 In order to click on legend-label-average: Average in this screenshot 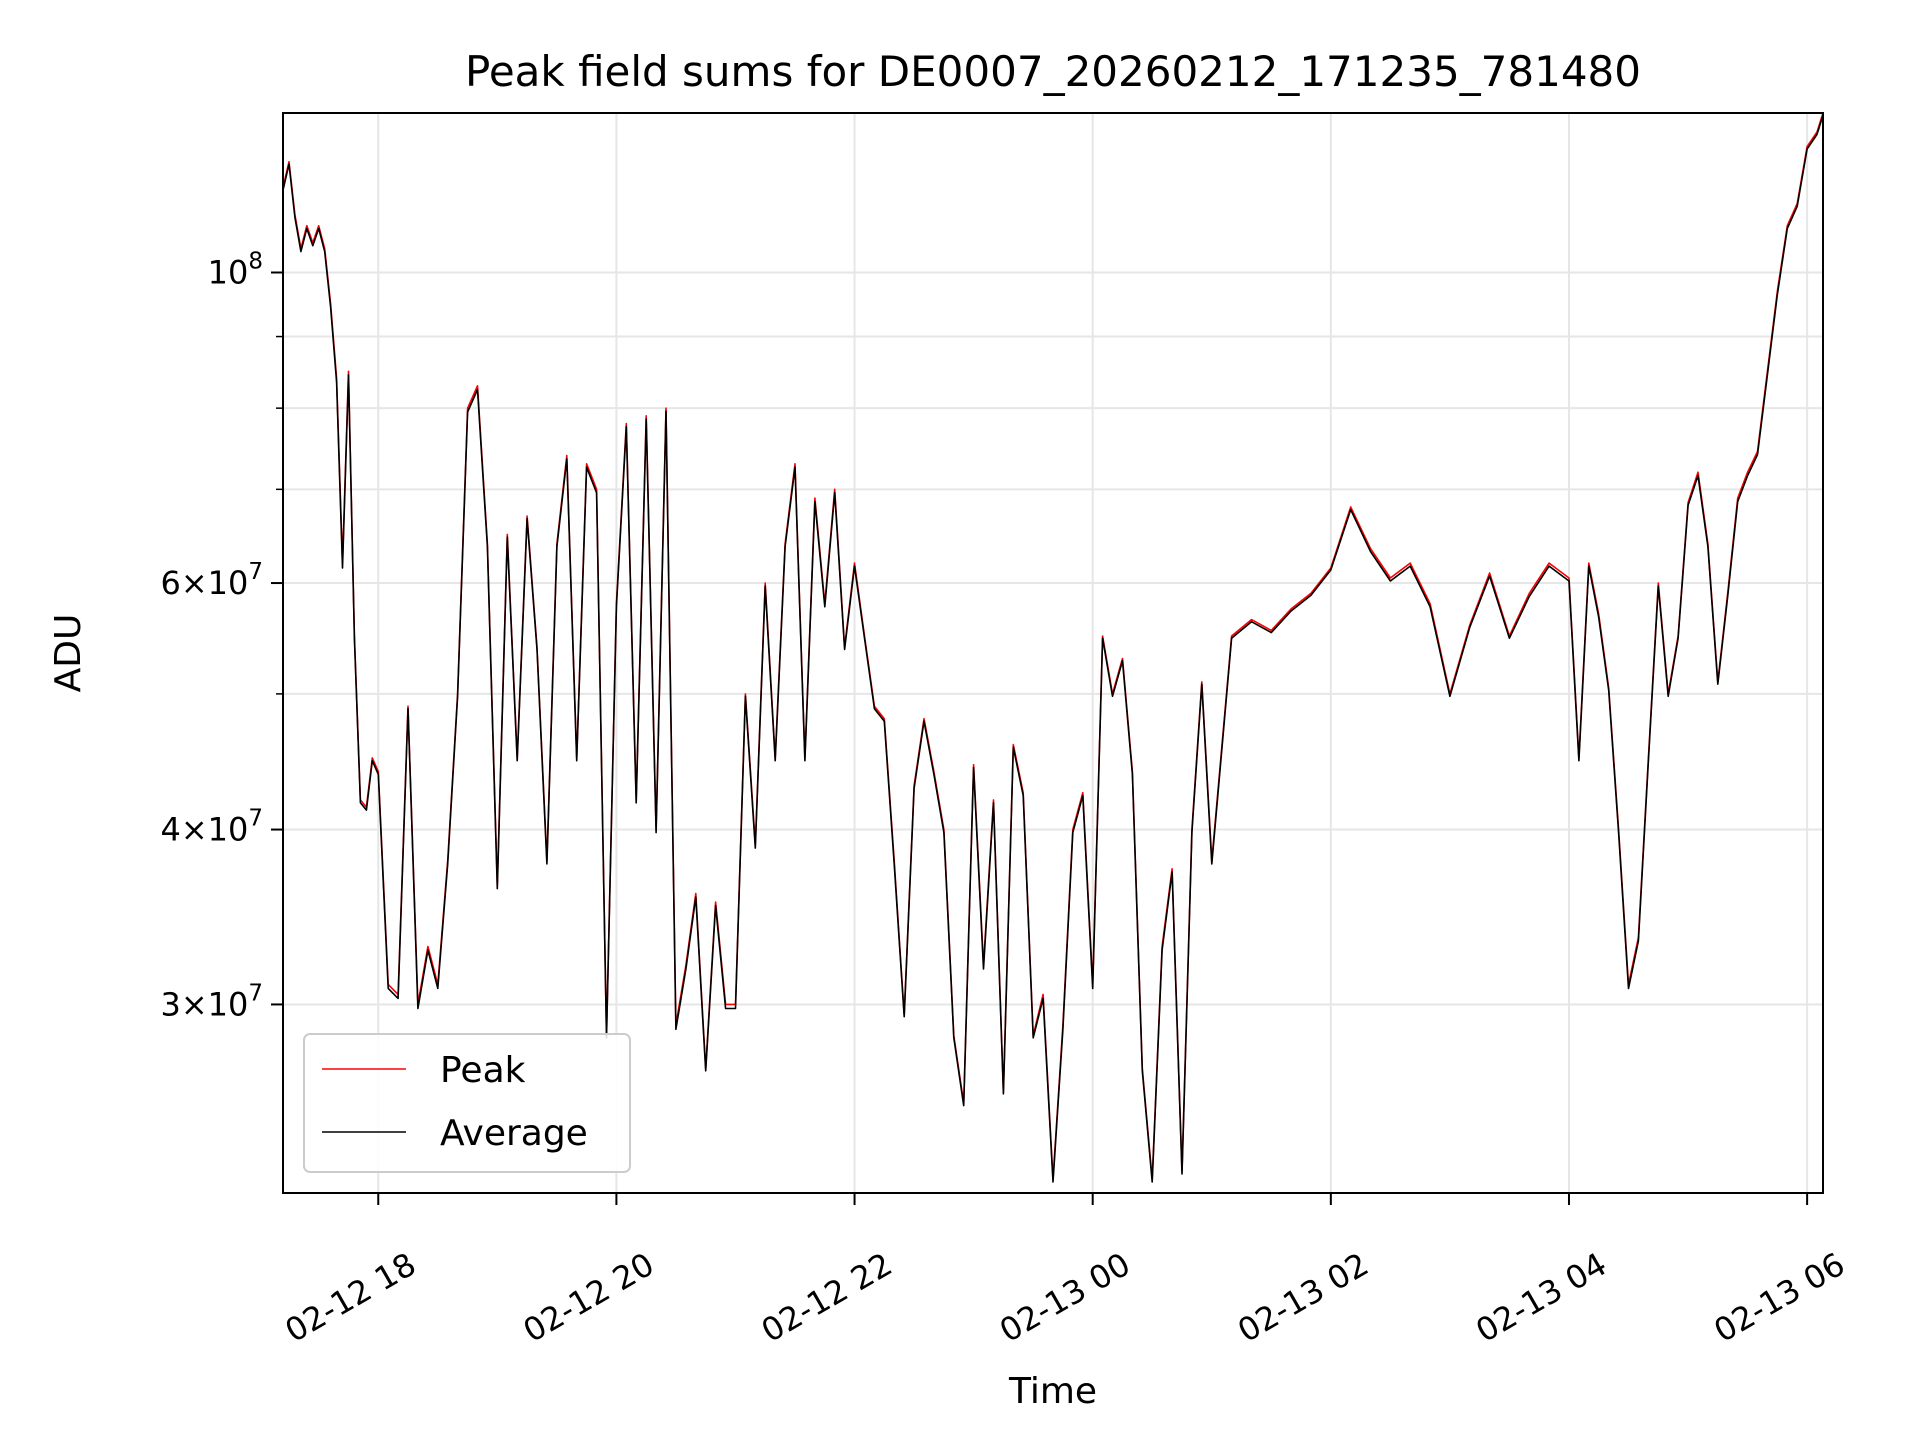, I will do `click(514, 1133)`.